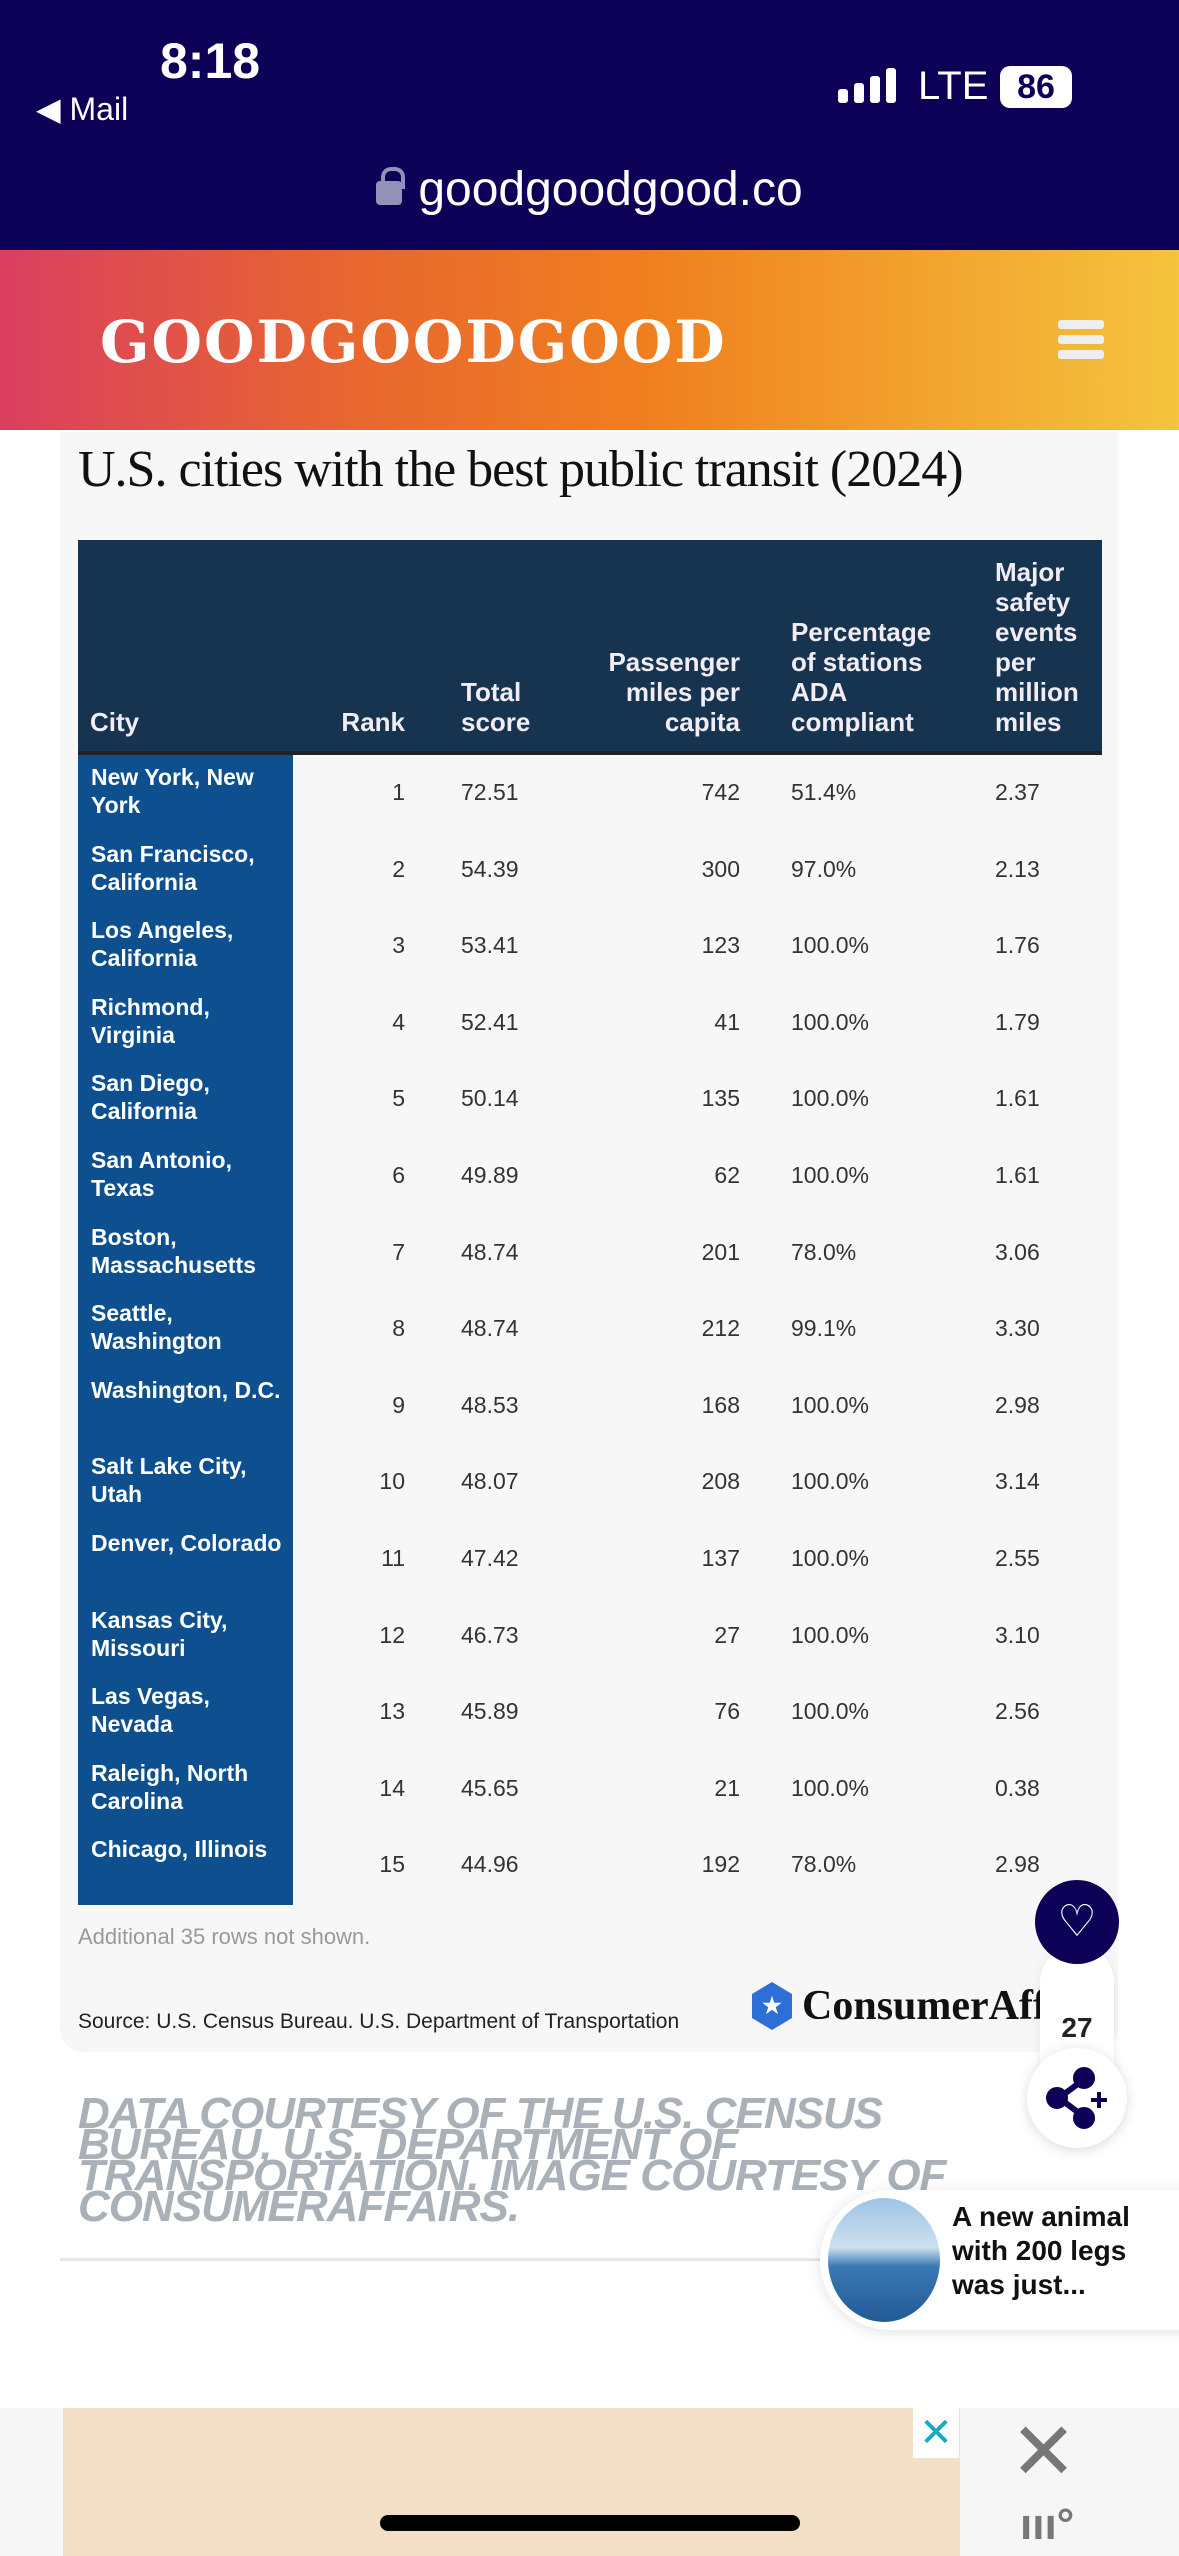 This screenshot has width=1179, height=2556. I want to click on table-row: Boston, Massachusetts 7 48.74 201 78.0% 3.06, so click(590, 1253).